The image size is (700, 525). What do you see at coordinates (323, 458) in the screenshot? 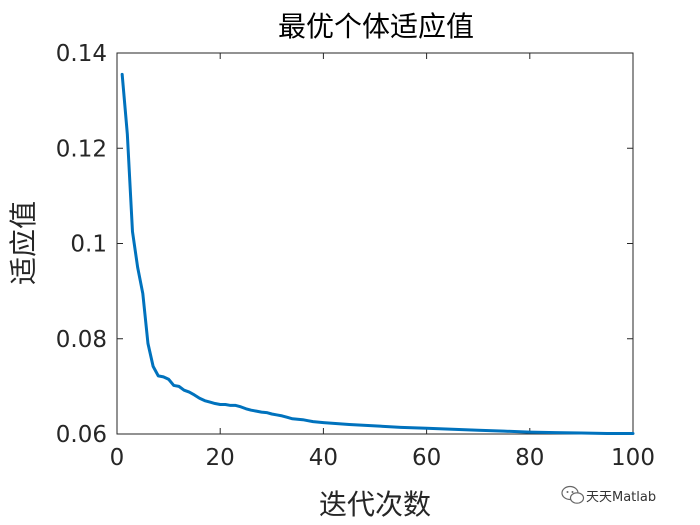
I see `x-tick-label: 40` at bounding box center [323, 458].